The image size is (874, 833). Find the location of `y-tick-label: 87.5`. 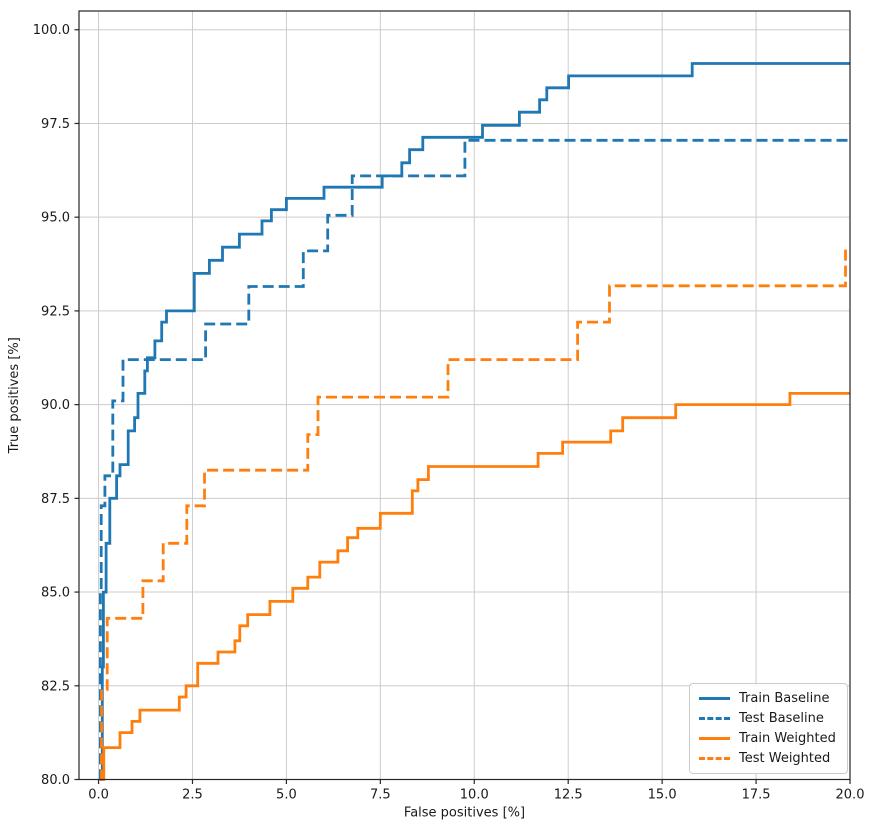

y-tick-label: 87.5 is located at coordinates (55, 499).